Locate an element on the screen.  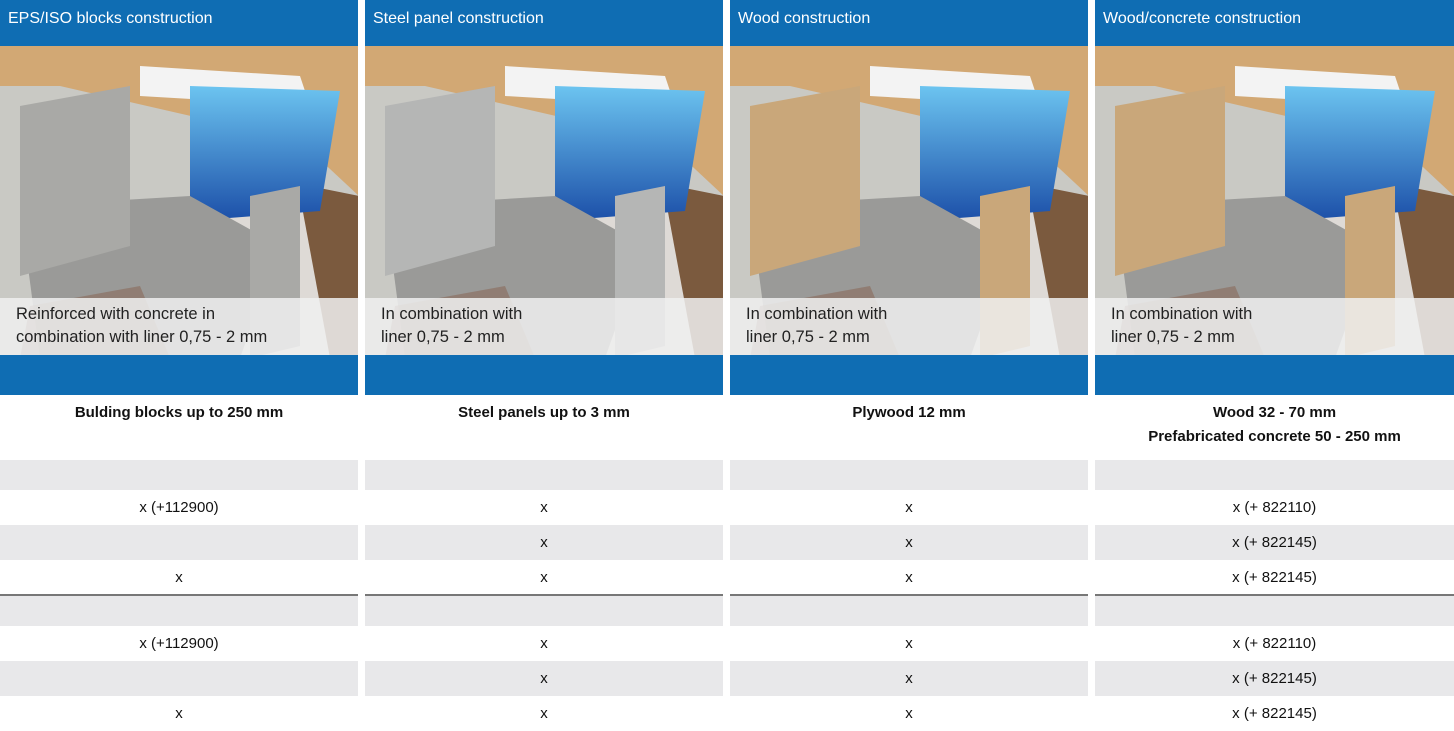
spec: Bulding blocks up to 250 mm is located at coordinates (179, 413).